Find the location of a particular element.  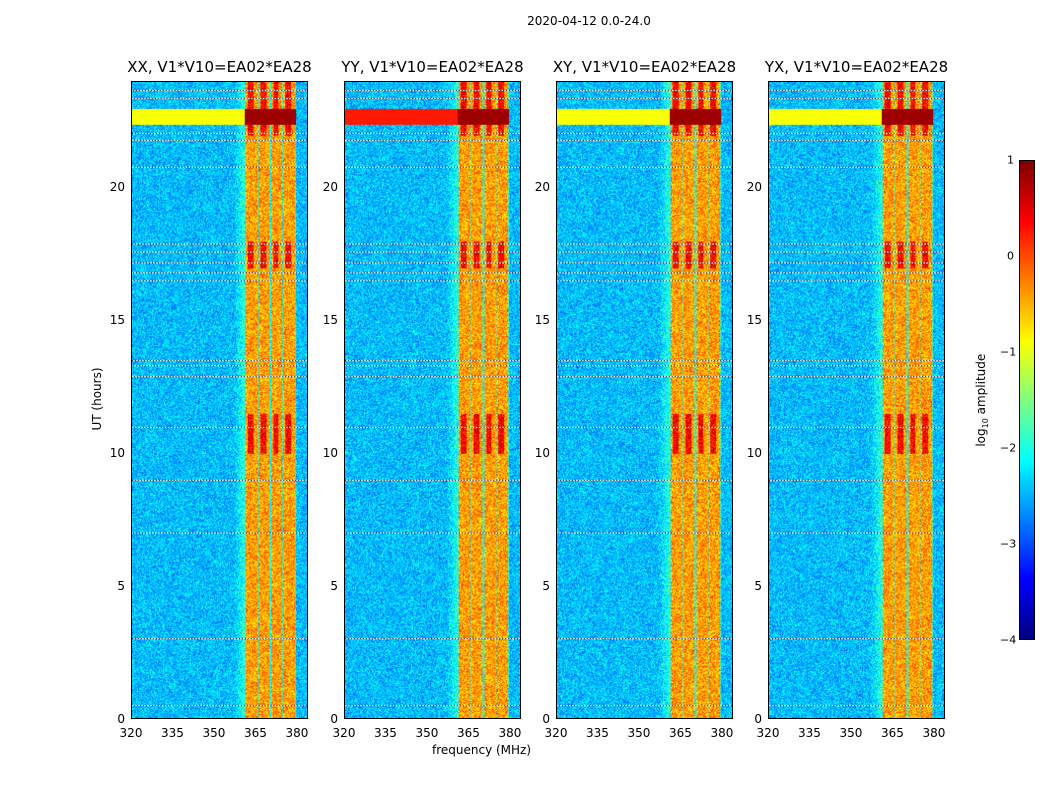

colorbar-tick-label: −1 is located at coordinates (1008, 352).